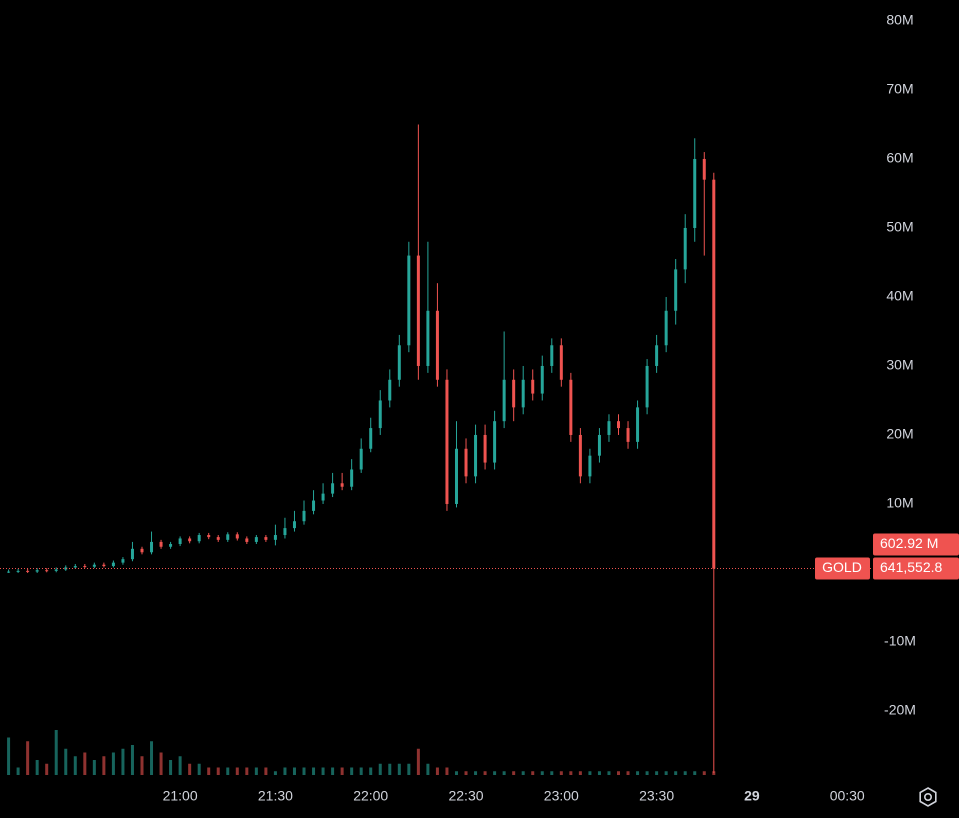 Image resolution: width=959 pixels, height=818 pixels. What do you see at coordinates (275, 796) in the screenshot?
I see `x-tick-label: 21:30` at bounding box center [275, 796].